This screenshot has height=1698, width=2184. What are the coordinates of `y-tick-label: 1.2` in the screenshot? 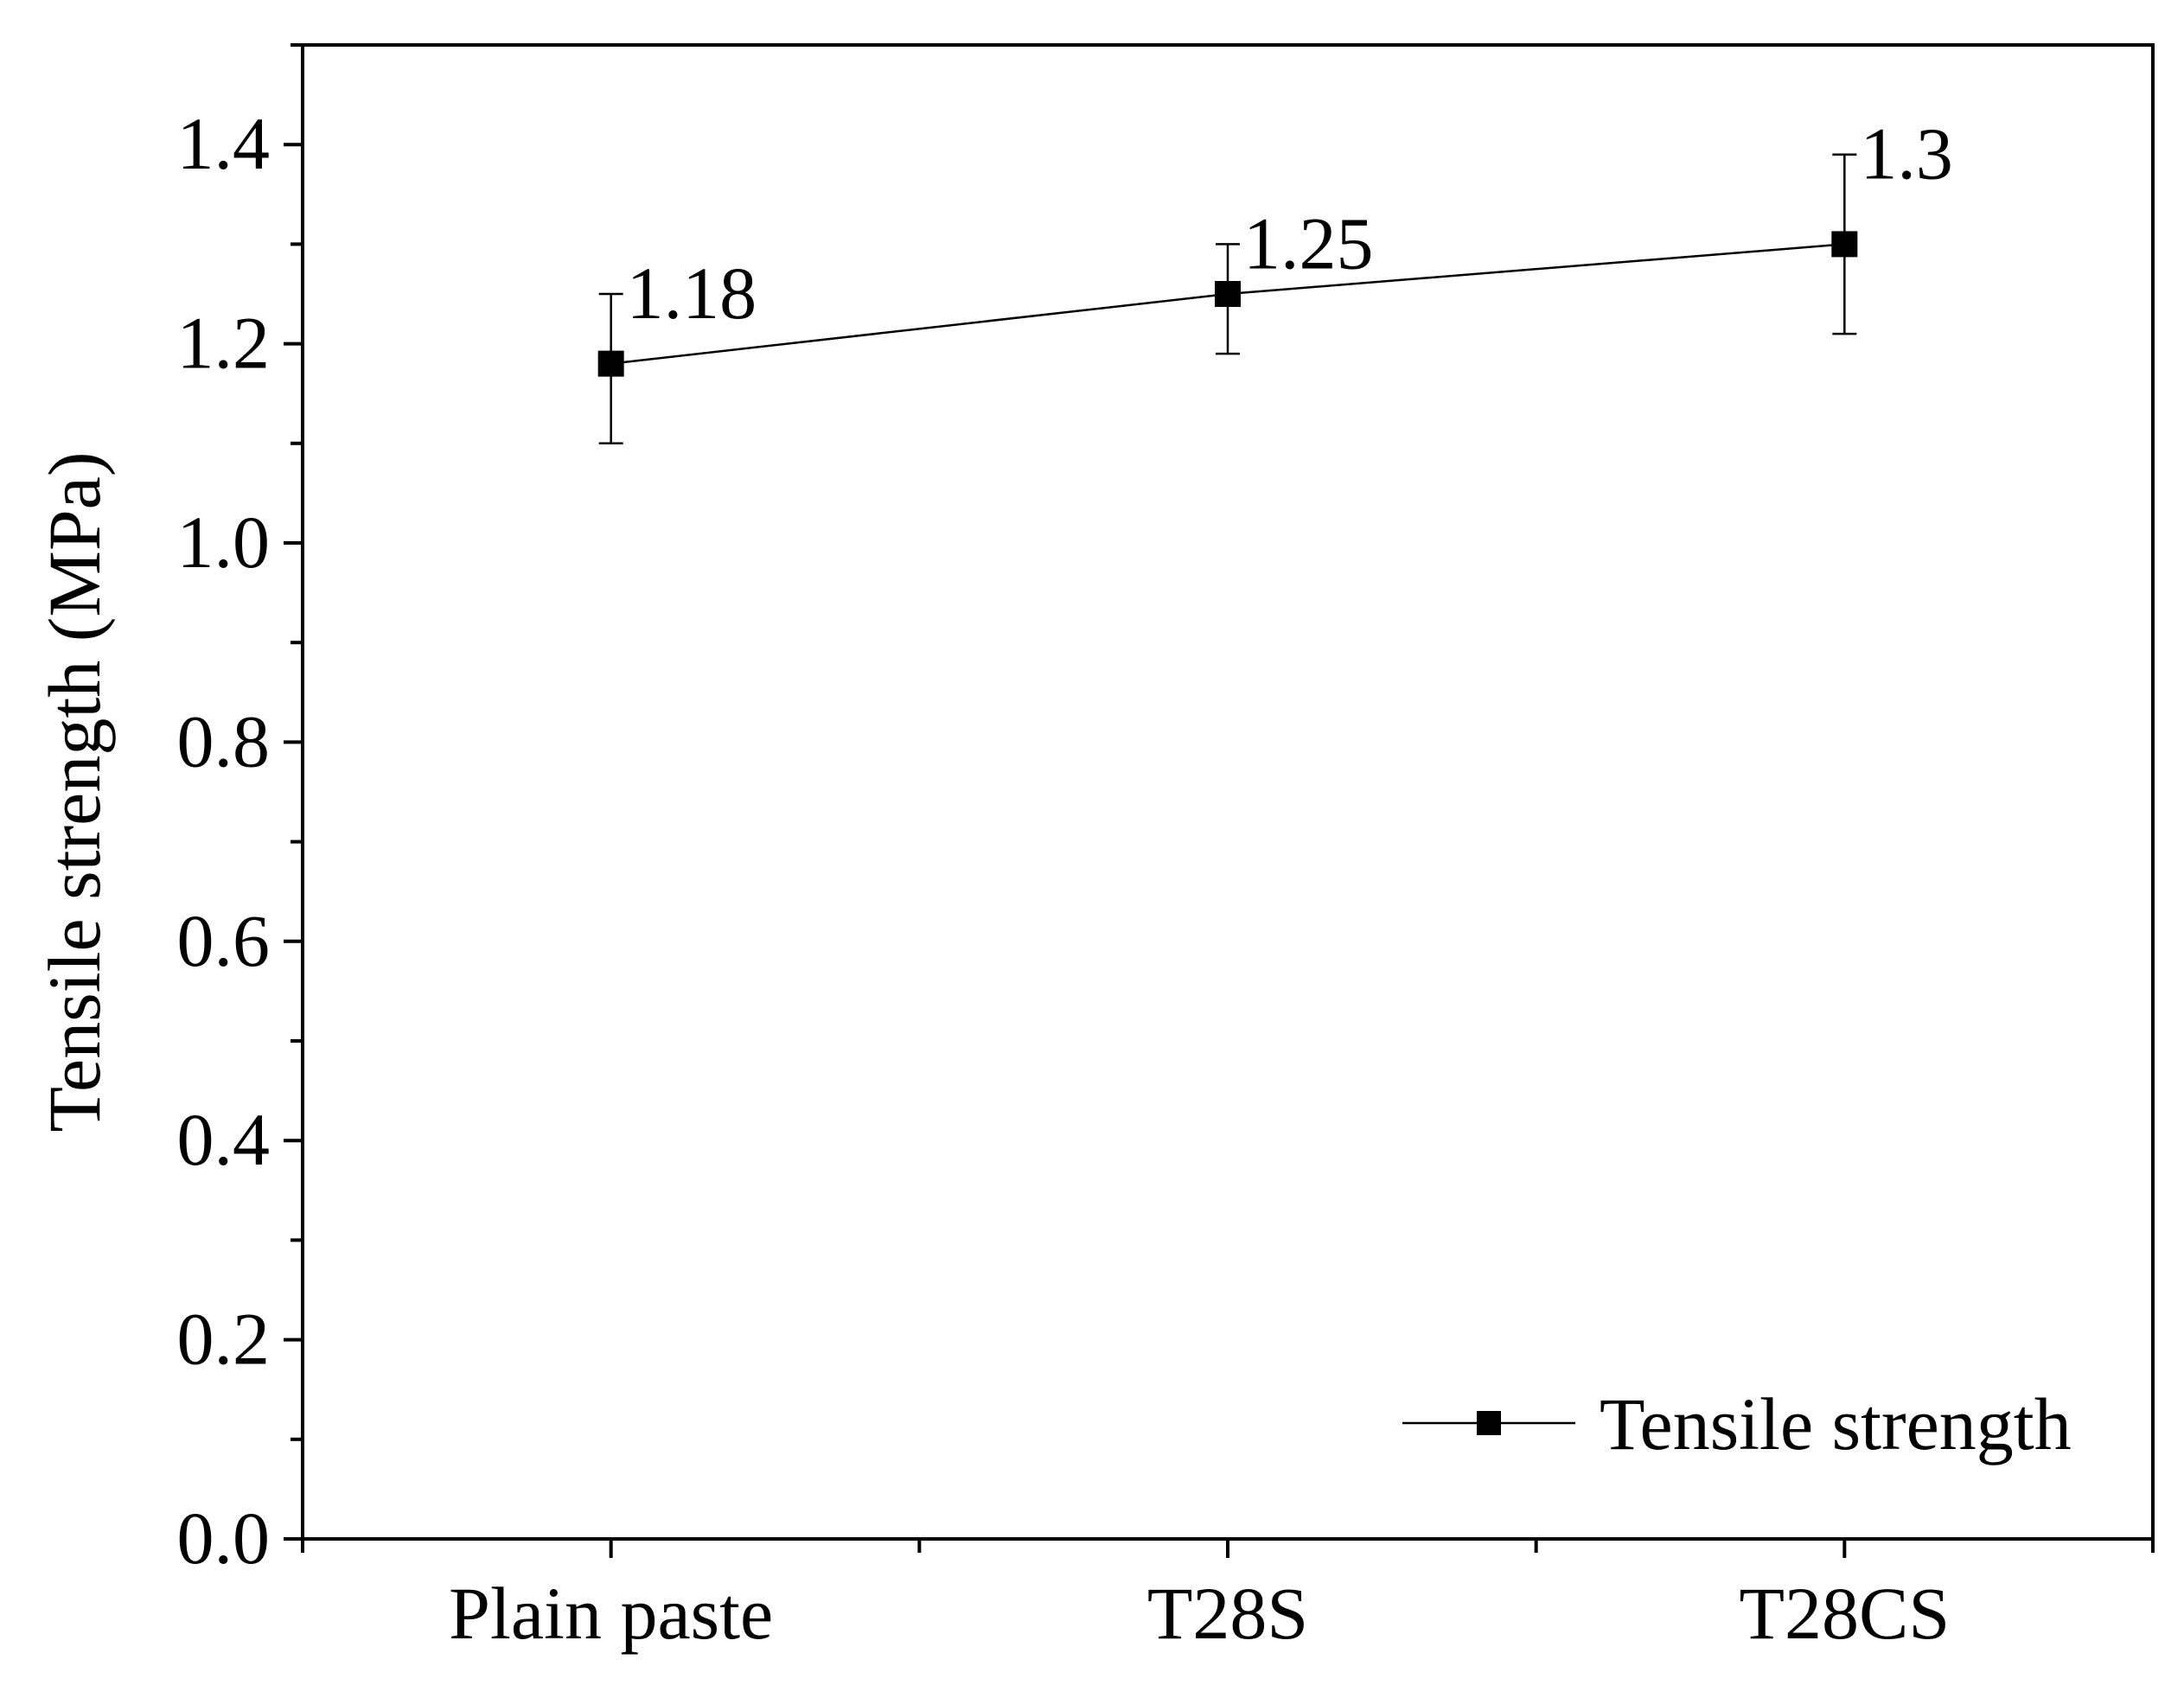 It's located at (224, 343).